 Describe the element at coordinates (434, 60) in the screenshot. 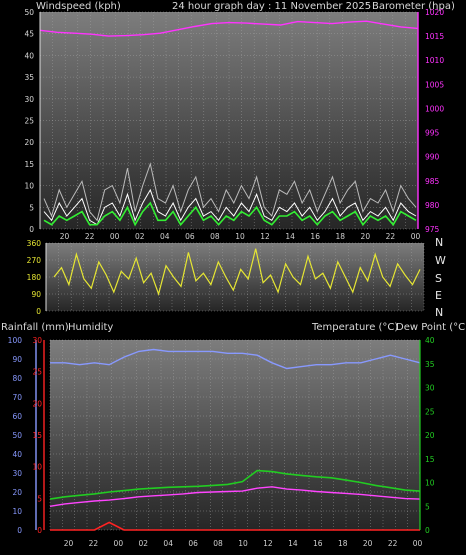

I see `barometer-tick-label: 1010` at that location.